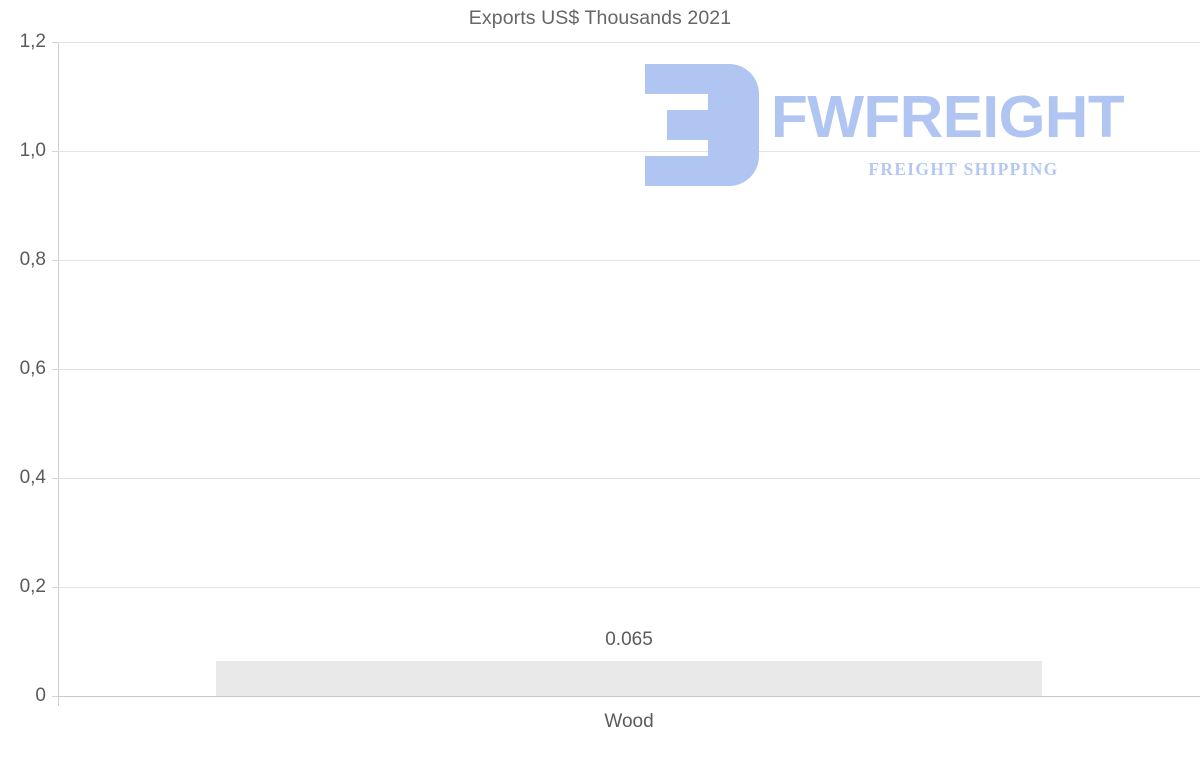 This screenshot has height=763, width=1200. I want to click on y-axis-tick-label: 0,2, so click(32, 586).